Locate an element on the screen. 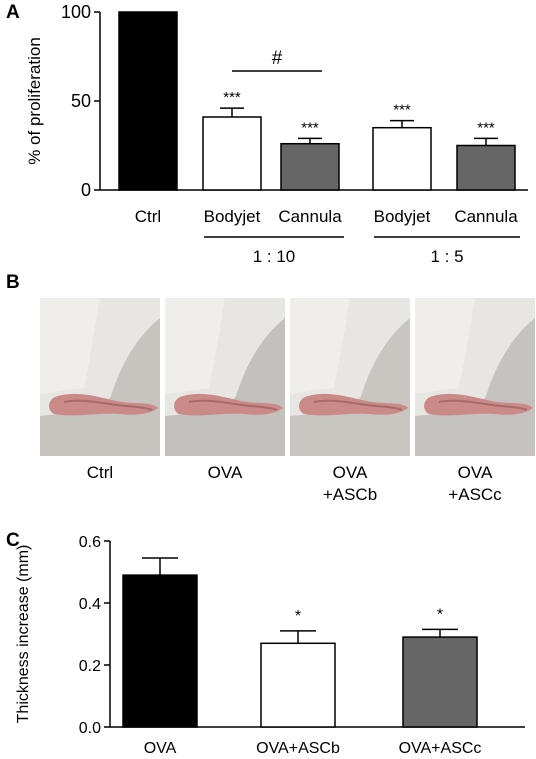 The height and width of the screenshot is (759, 536). y-tick-label: 100 is located at coordinates (76, 12).